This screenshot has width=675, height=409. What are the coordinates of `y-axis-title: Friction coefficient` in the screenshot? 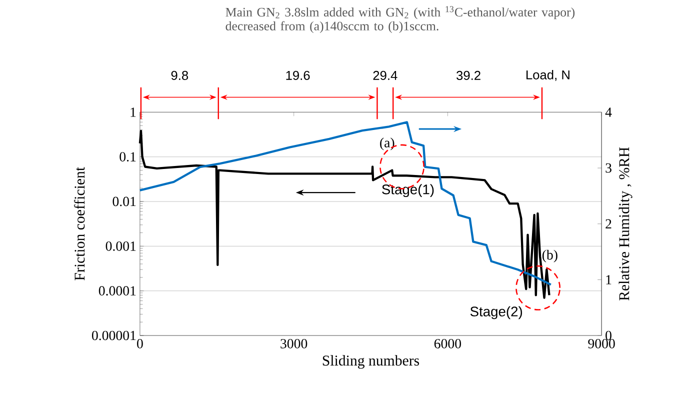 It's located at (79, 223).